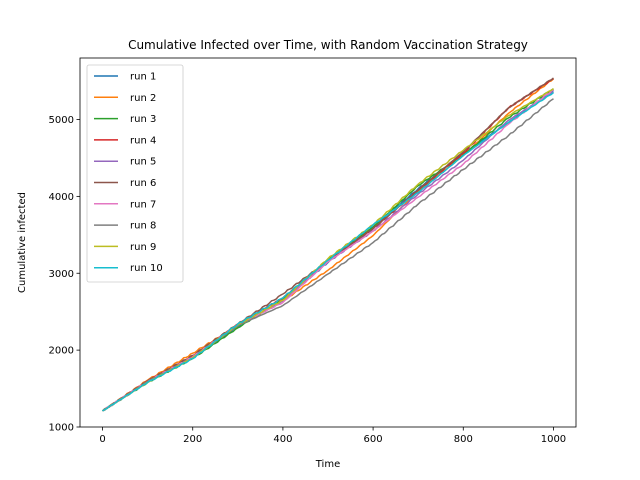  Describe the element at coordinates (192, 439) in the screenshot. I see `x-tick-label: 200` at that location.